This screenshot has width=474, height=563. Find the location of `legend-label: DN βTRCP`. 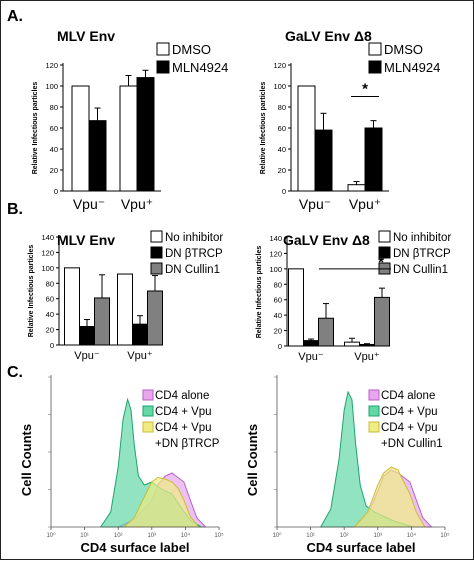

legend-label: DN βTRCP is located at coordinates (194, 254).